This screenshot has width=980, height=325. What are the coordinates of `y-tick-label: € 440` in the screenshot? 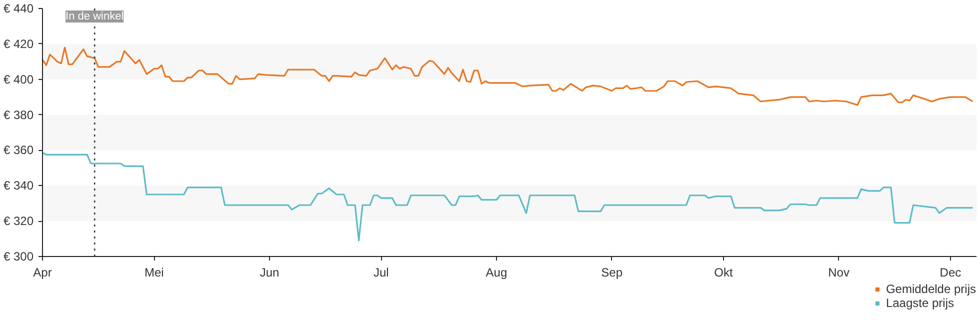 It's located at (18, 9).